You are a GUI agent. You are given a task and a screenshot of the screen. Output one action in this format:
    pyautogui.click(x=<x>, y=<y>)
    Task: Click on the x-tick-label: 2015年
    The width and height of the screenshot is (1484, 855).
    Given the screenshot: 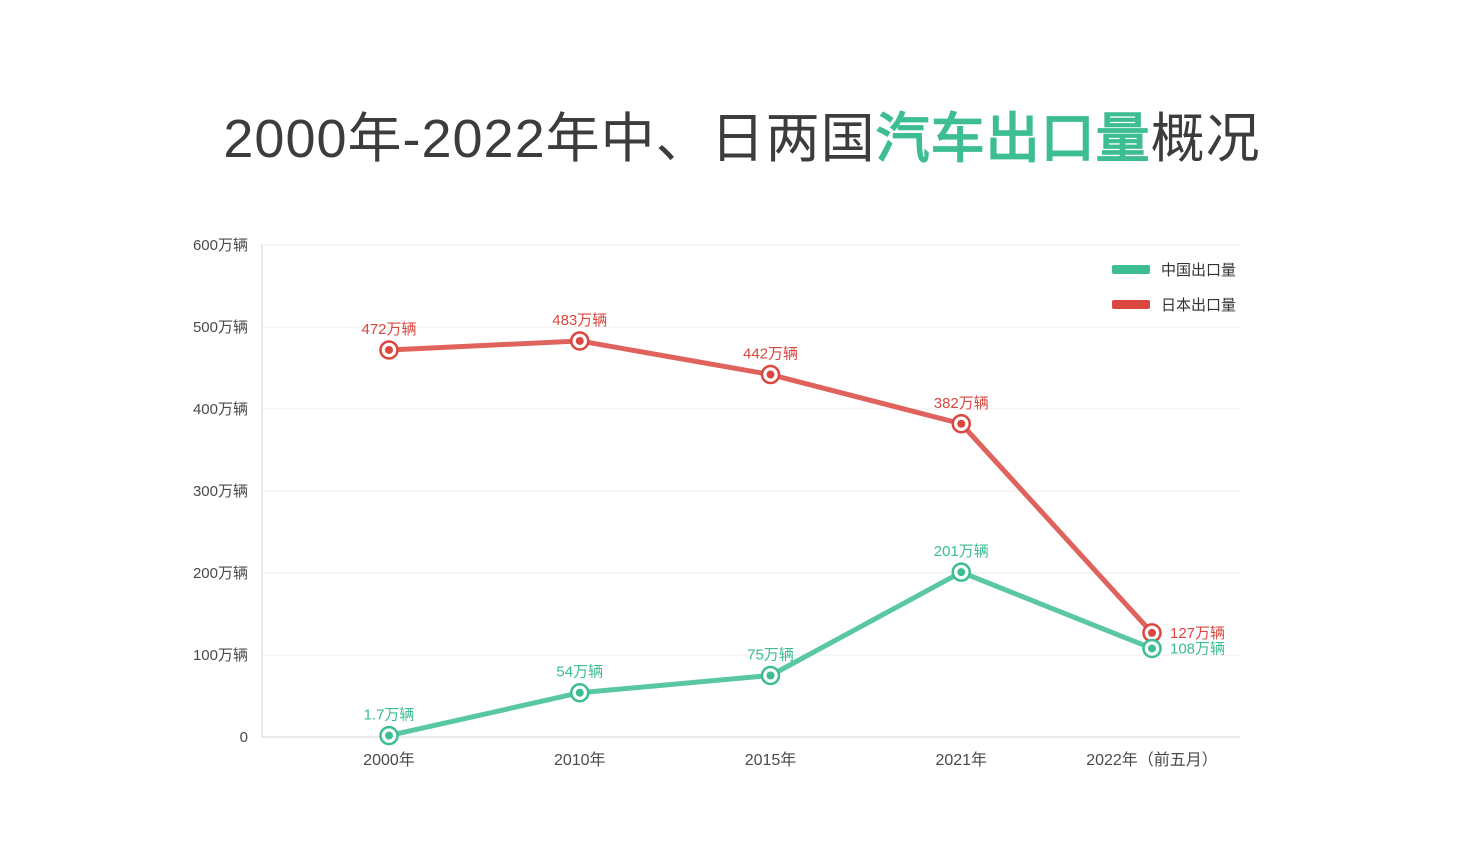 What is the action you would take?
    pyautogui.click(x=771, y=760)
    